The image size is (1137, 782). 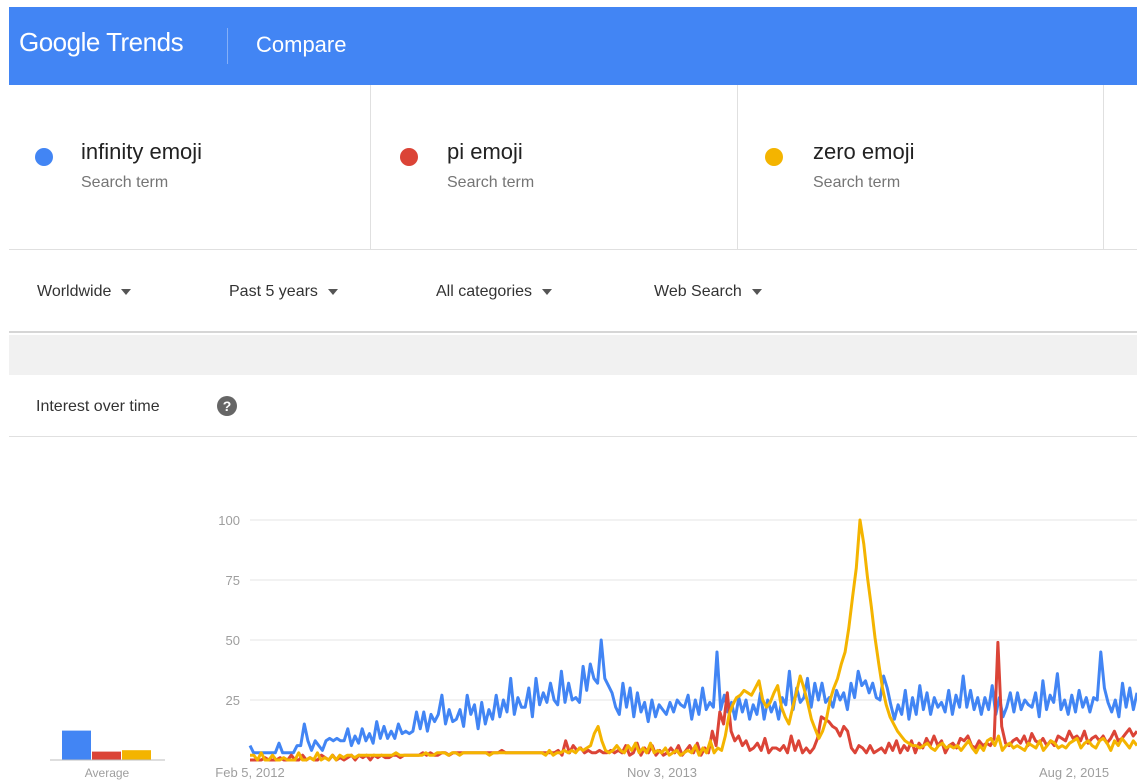 I want to click on y-tick-label: 75, so click(x=233, y=580).